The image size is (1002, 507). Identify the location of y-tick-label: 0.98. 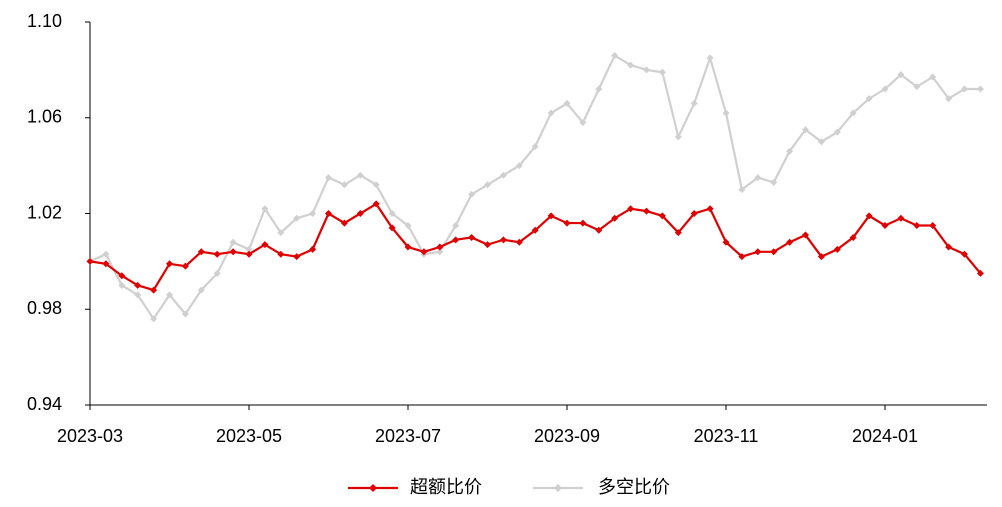
(44, 308).